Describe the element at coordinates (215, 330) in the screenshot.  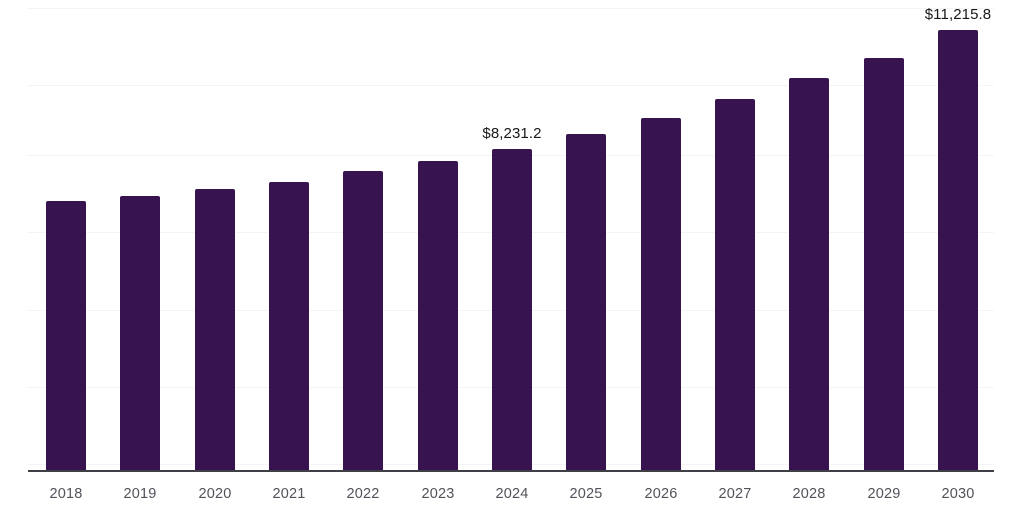
I see `bar-2020` at that location.